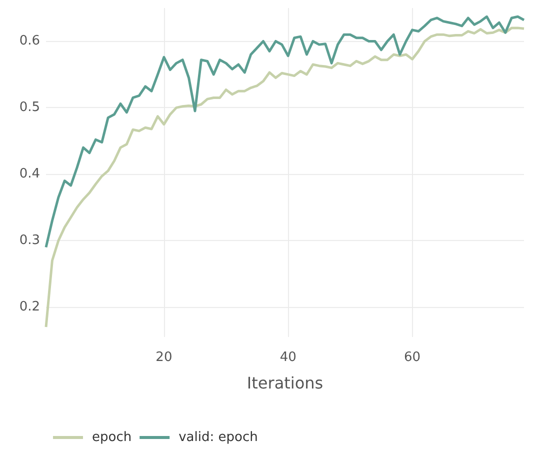 The image size is (534, 461). What do you see at coordinates (112, 437) in the screenshot?
I see `legend-label: epoch` at bounding box center [112, 437].